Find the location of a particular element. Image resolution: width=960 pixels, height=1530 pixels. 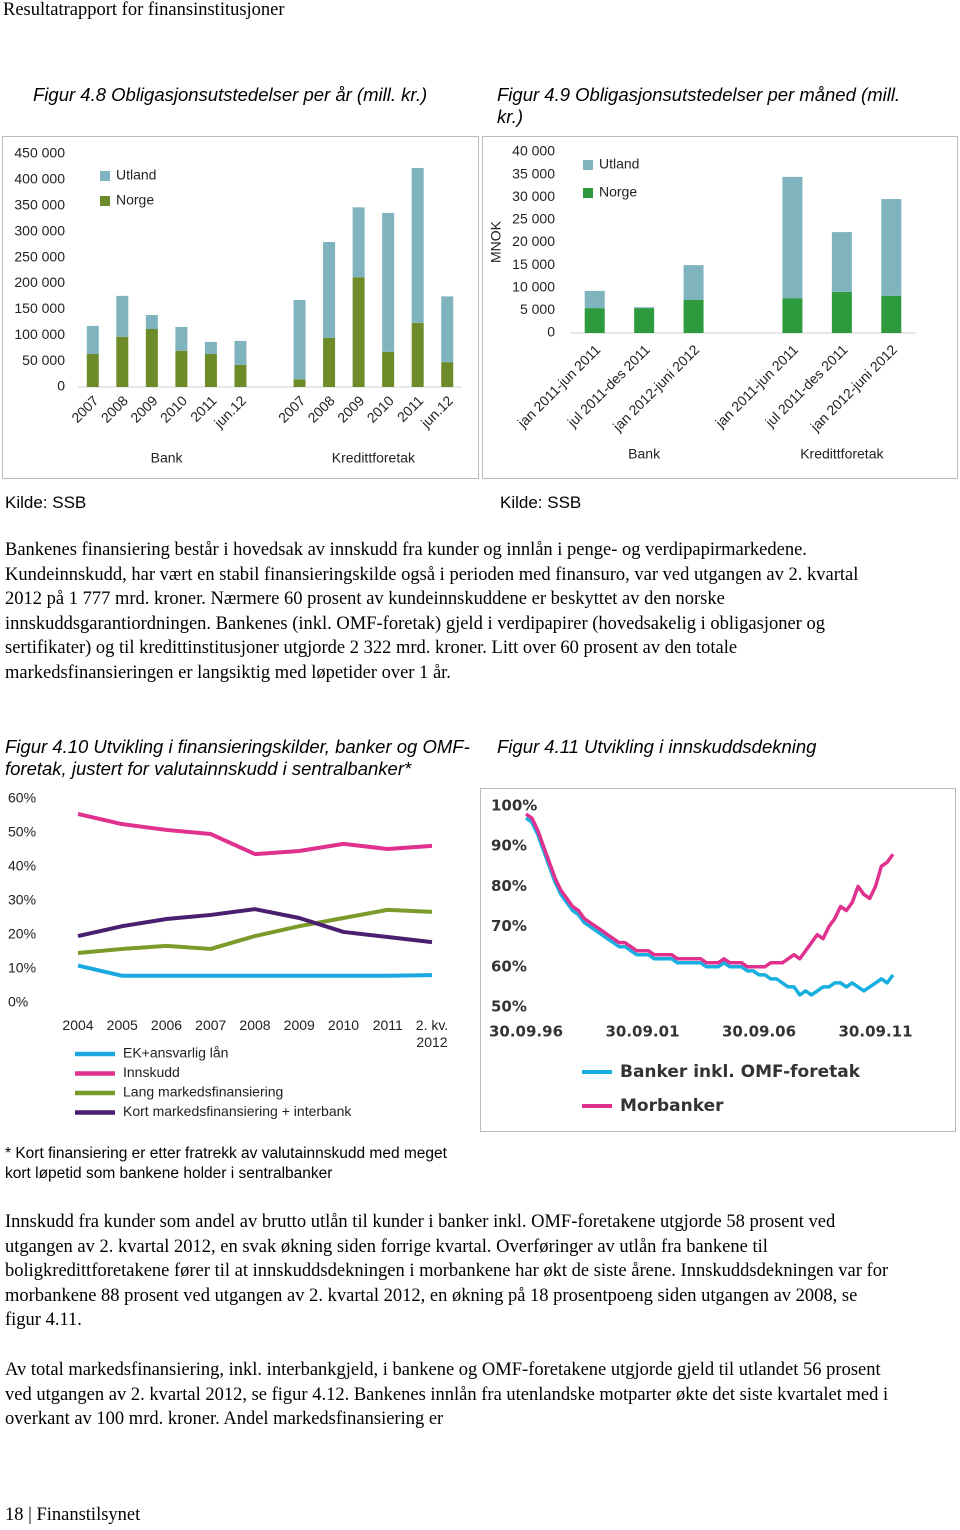

x-tick-label: 30.09.01 is located at coordinates (642, 1032).